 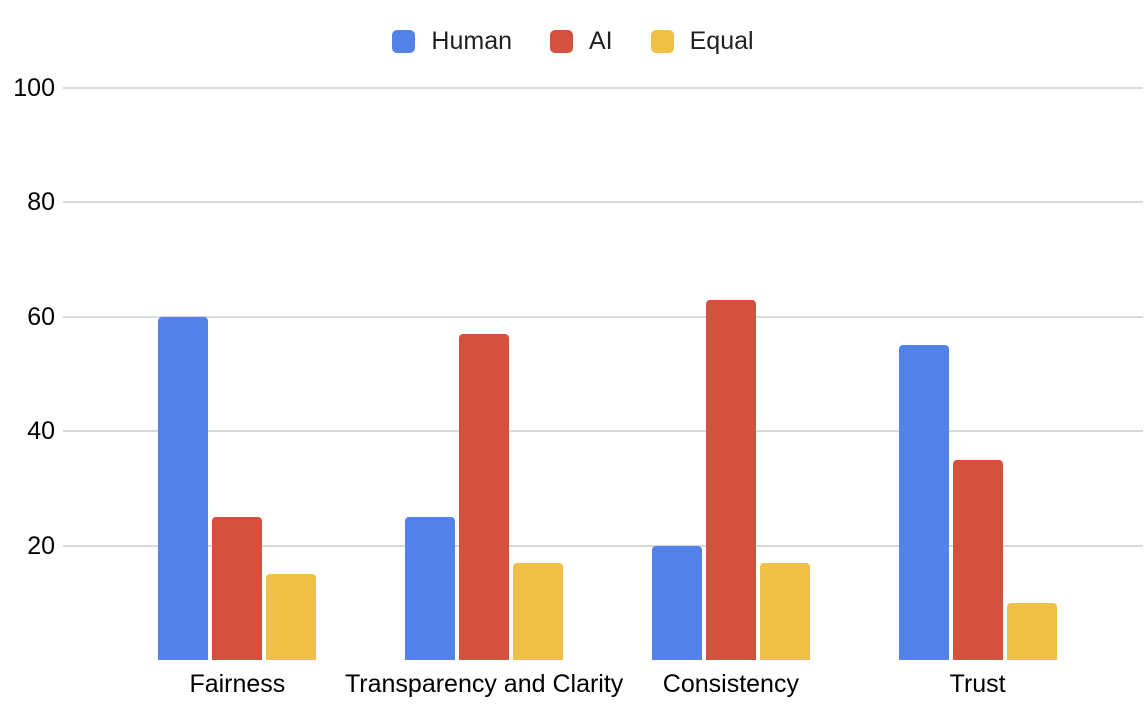 I want to click on legend-label: AI, so click(x=601, y=41).